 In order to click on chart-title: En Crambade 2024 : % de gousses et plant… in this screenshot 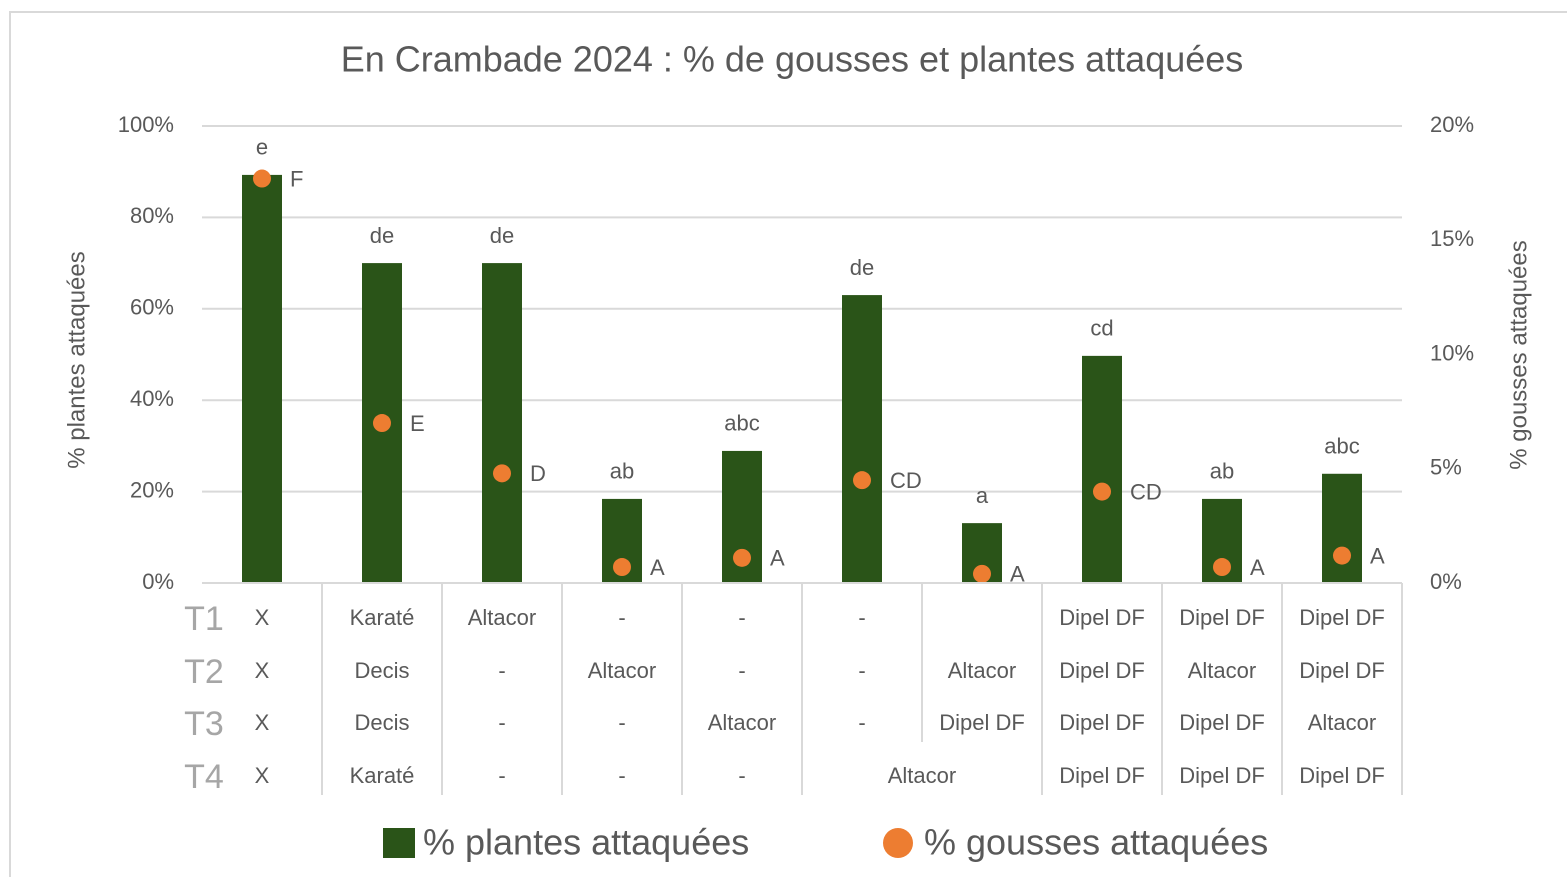, I will do `click(792, 59)`.